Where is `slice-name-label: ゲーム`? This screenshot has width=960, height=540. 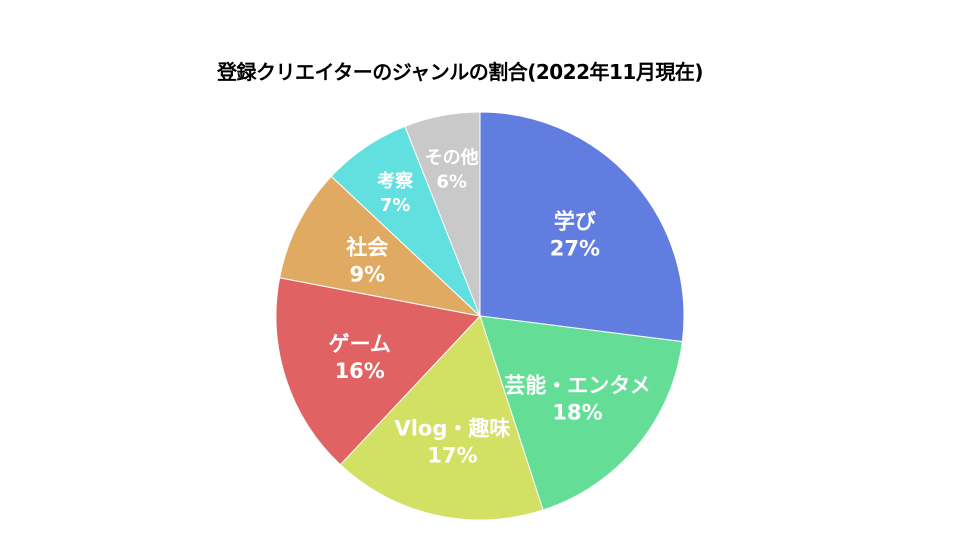
slice-name-label: ゲーム is located at coordinates (360, 344).